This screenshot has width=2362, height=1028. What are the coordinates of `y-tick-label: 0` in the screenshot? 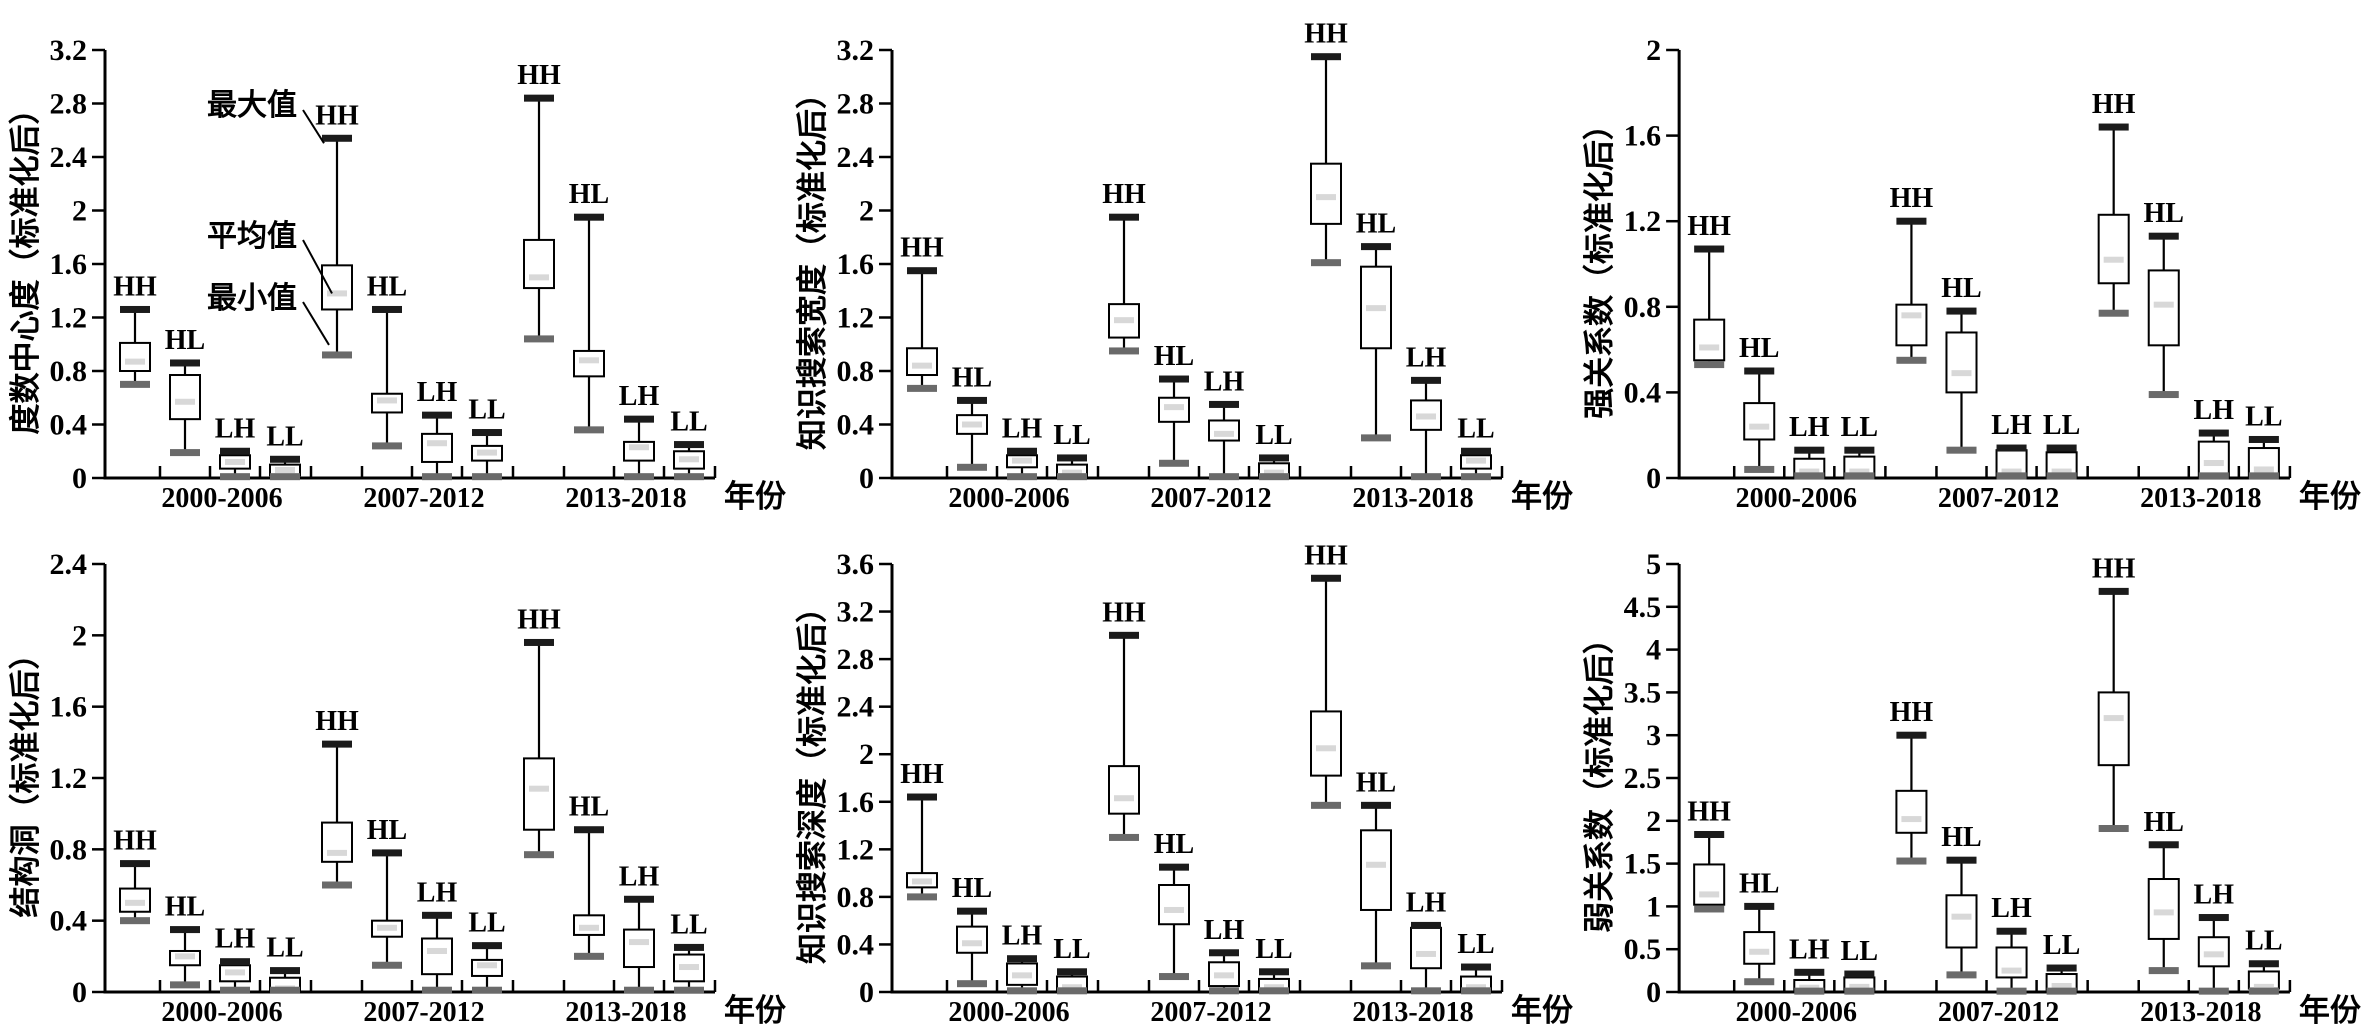 It's located at (1653, 992).